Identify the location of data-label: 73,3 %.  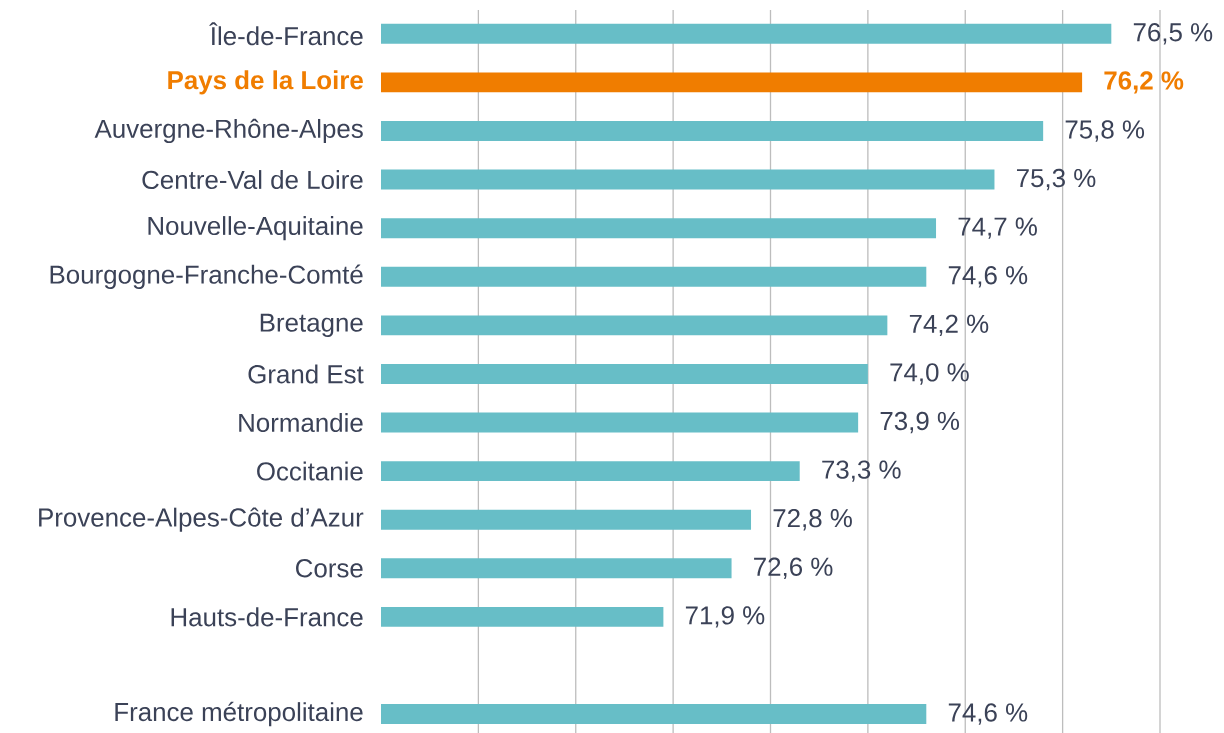
(861, 471).